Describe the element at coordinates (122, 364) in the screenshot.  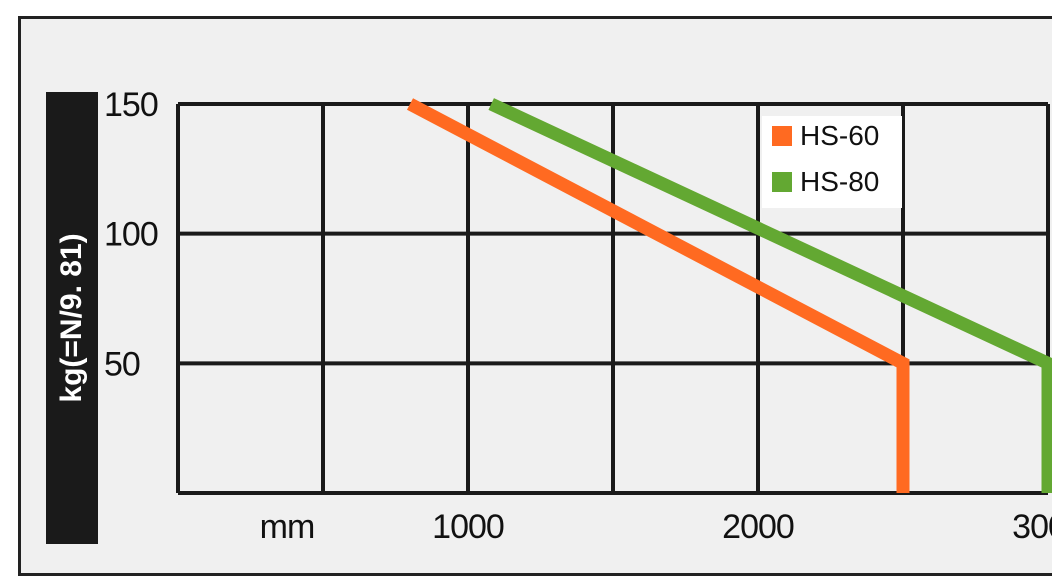
I see `y-tick-label: 50` at that location.